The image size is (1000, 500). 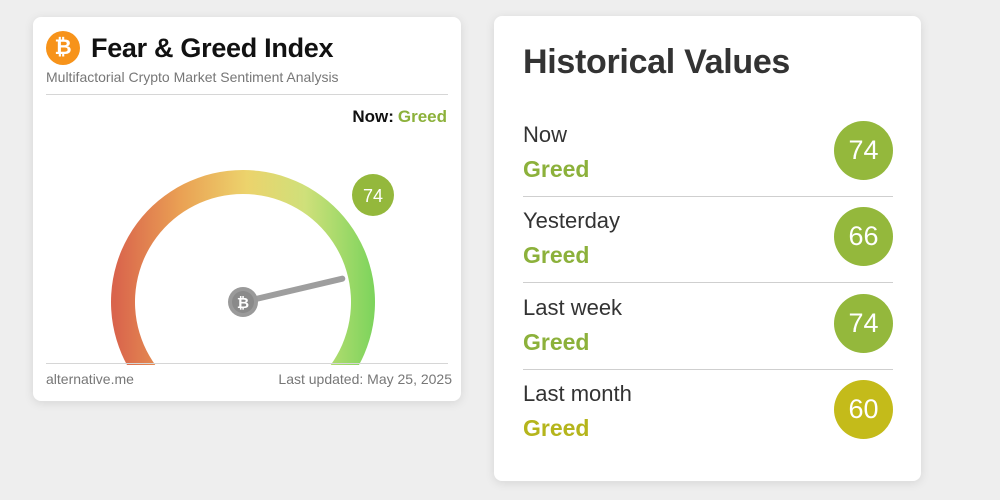 What do you see at coordinates (657, 62) in the screenshot?
I see `historical-title: Historical Values` at bounding box center [657, 62].